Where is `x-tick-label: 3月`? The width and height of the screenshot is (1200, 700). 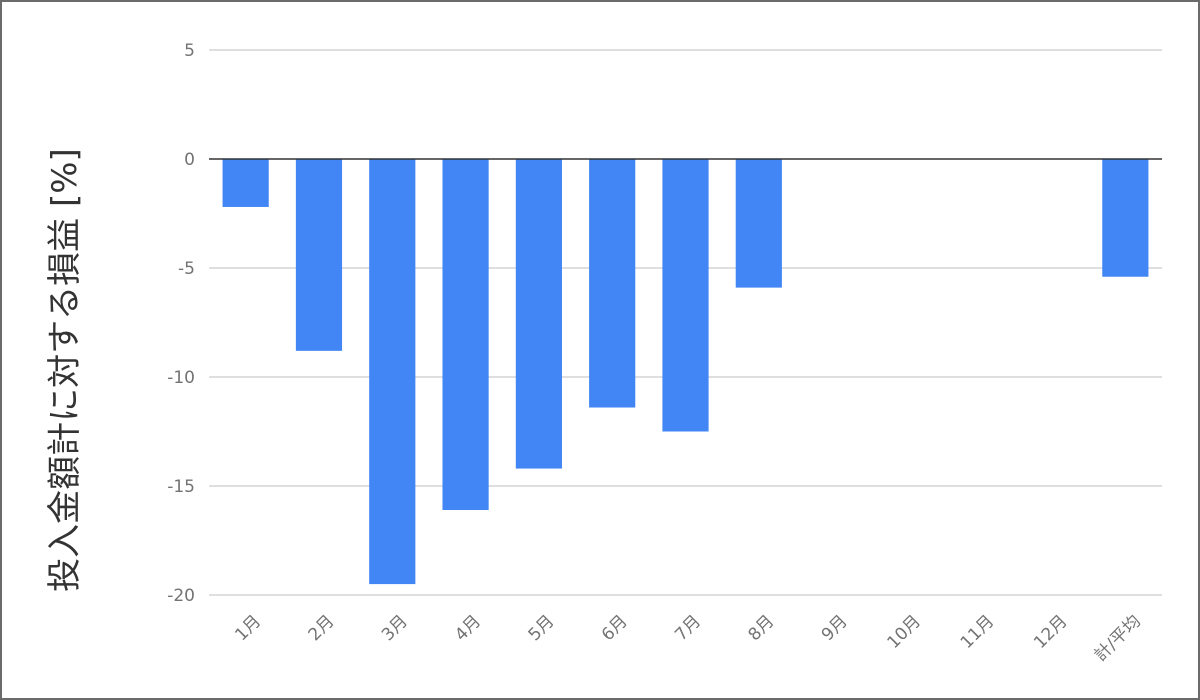
x-tick-label: 3月 is located at coordinates (395, 628).